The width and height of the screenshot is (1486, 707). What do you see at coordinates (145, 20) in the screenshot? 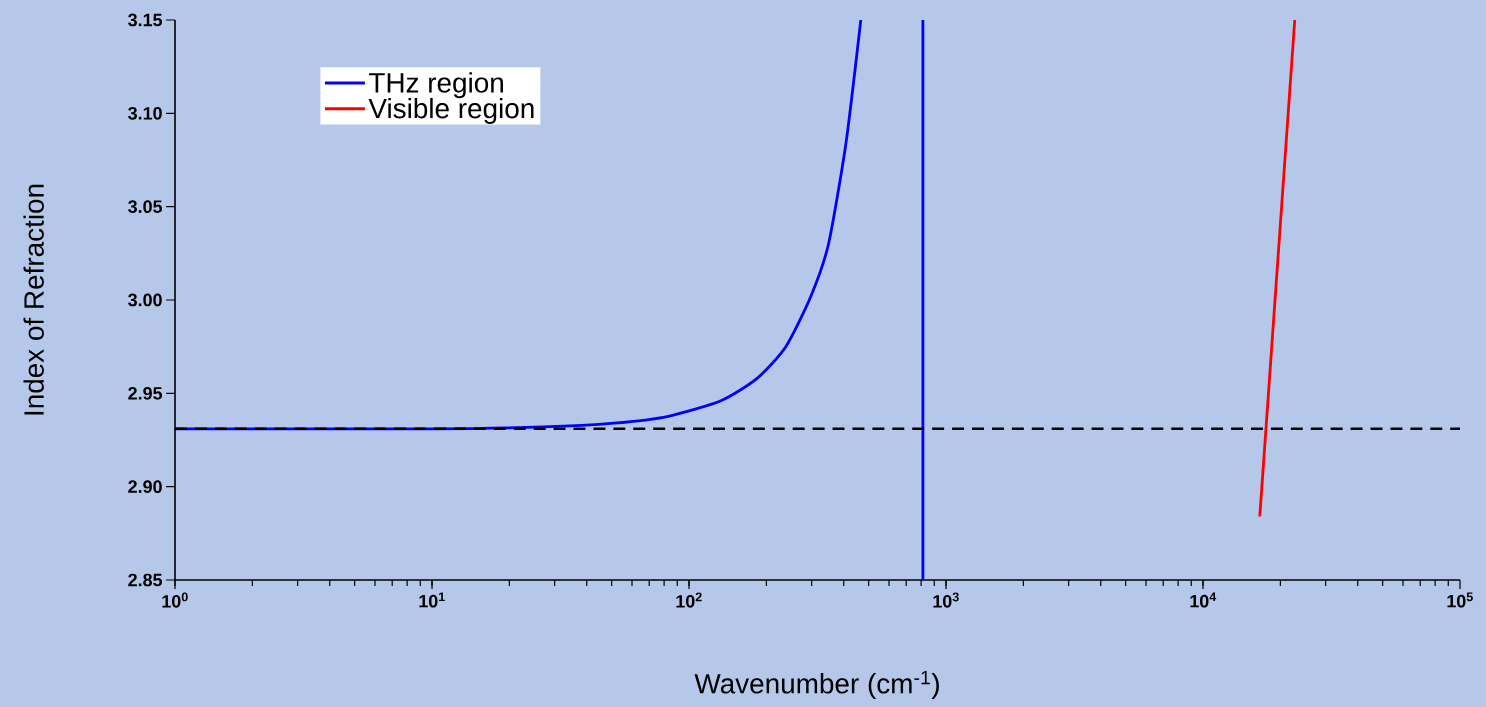
I see `y-tick-label: 3.15` at bounding box center [145, 20].